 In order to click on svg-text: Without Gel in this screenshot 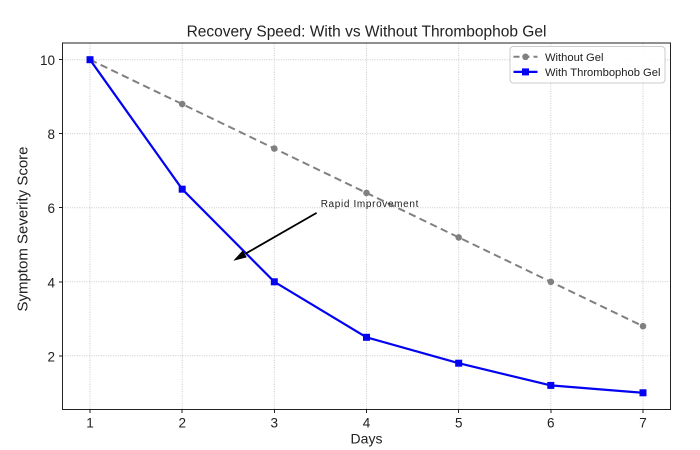, I will do `click(574, 58)`.